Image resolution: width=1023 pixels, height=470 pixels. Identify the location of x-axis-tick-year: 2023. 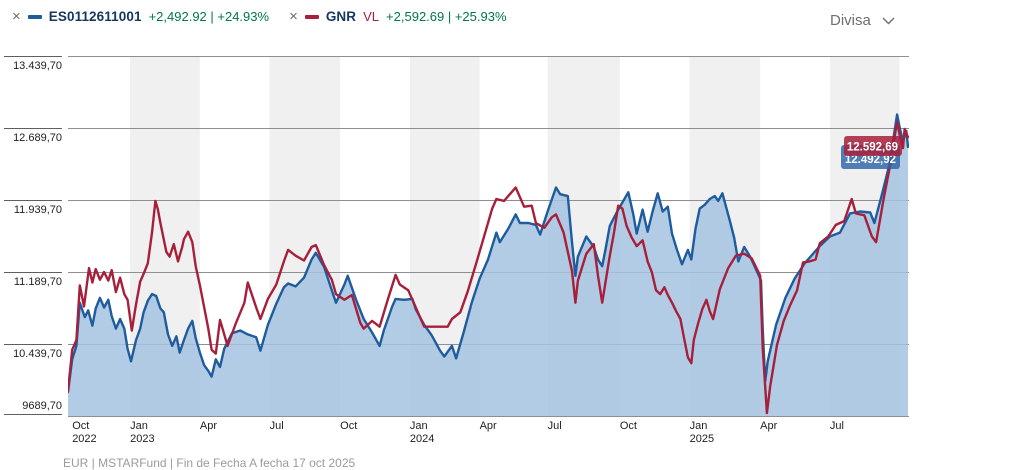
(142, 439).